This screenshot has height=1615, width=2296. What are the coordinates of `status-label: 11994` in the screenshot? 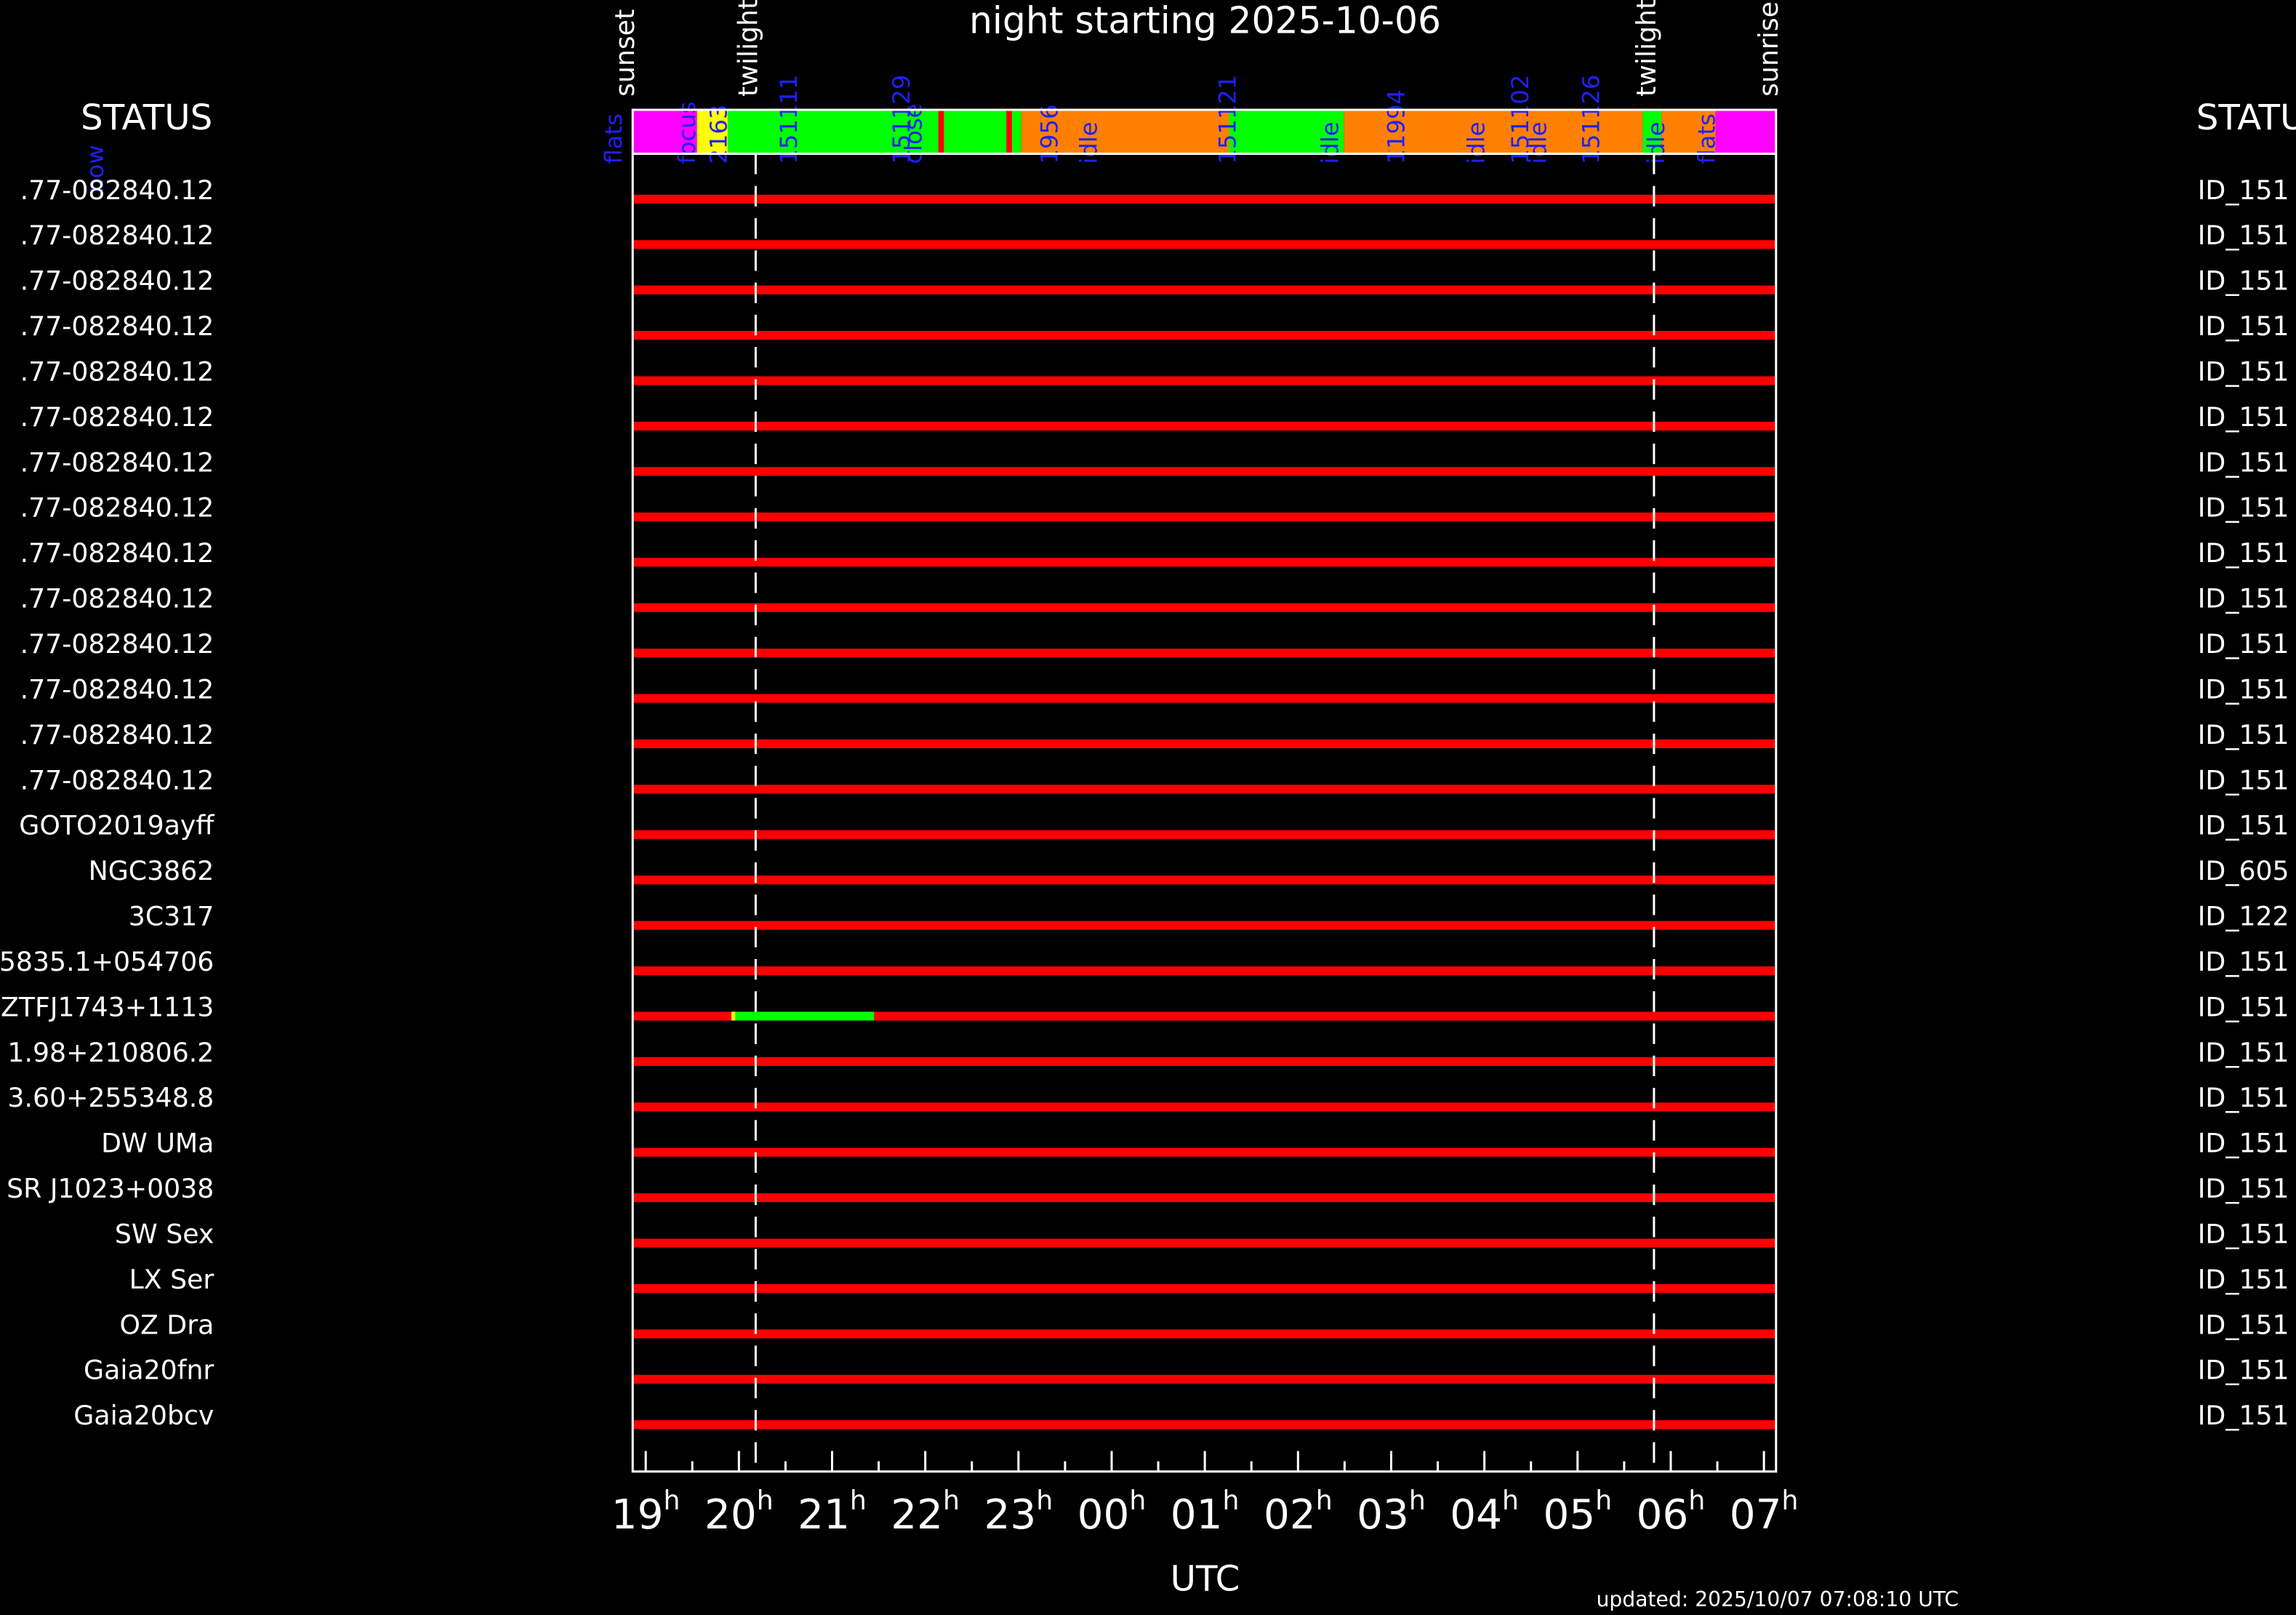 It's located at (1396, 126).